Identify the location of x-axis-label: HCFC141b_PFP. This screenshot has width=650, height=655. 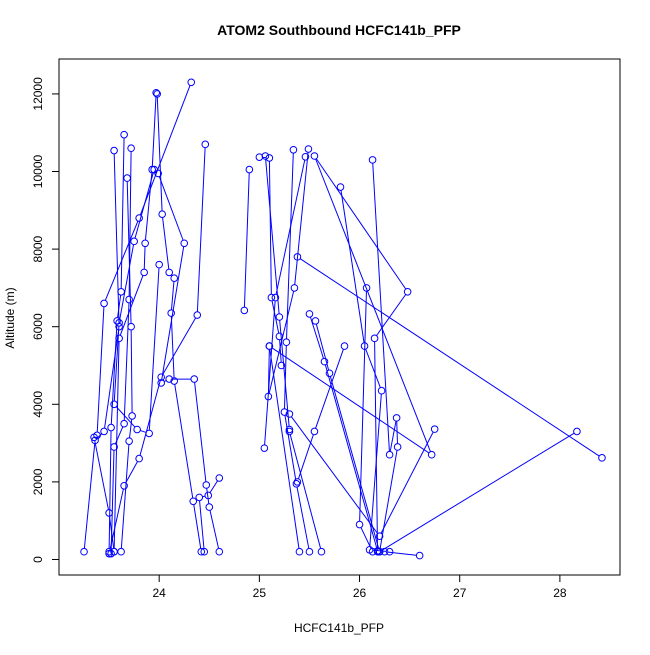
(339, 628).